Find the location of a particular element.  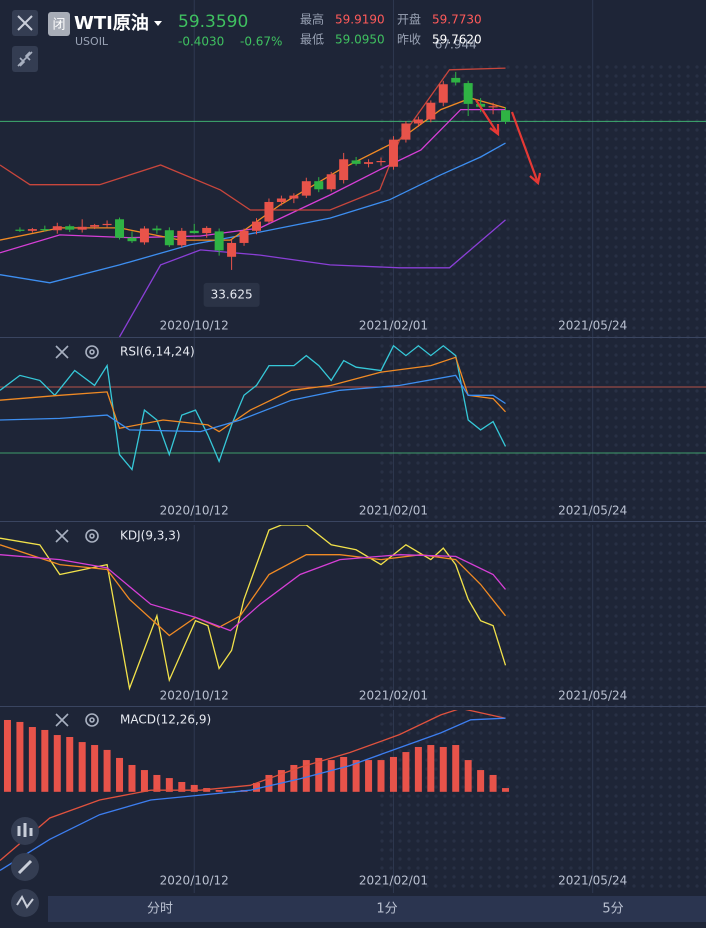

tab: 5分 is located at coordinates (612, 909).